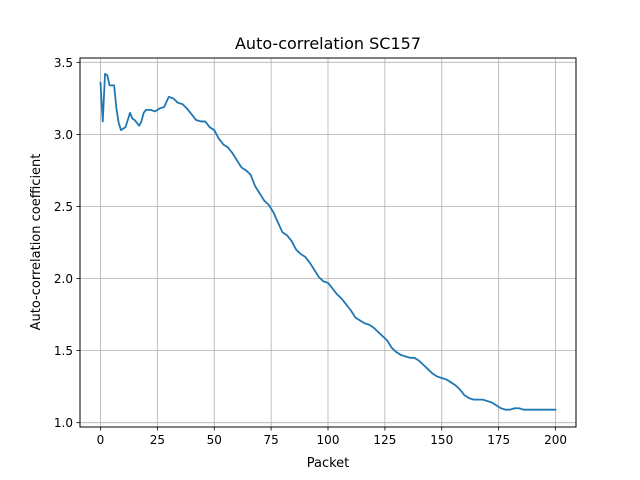  I want to click on chart-title: Auto-correlation SC157, so click(328, 43).